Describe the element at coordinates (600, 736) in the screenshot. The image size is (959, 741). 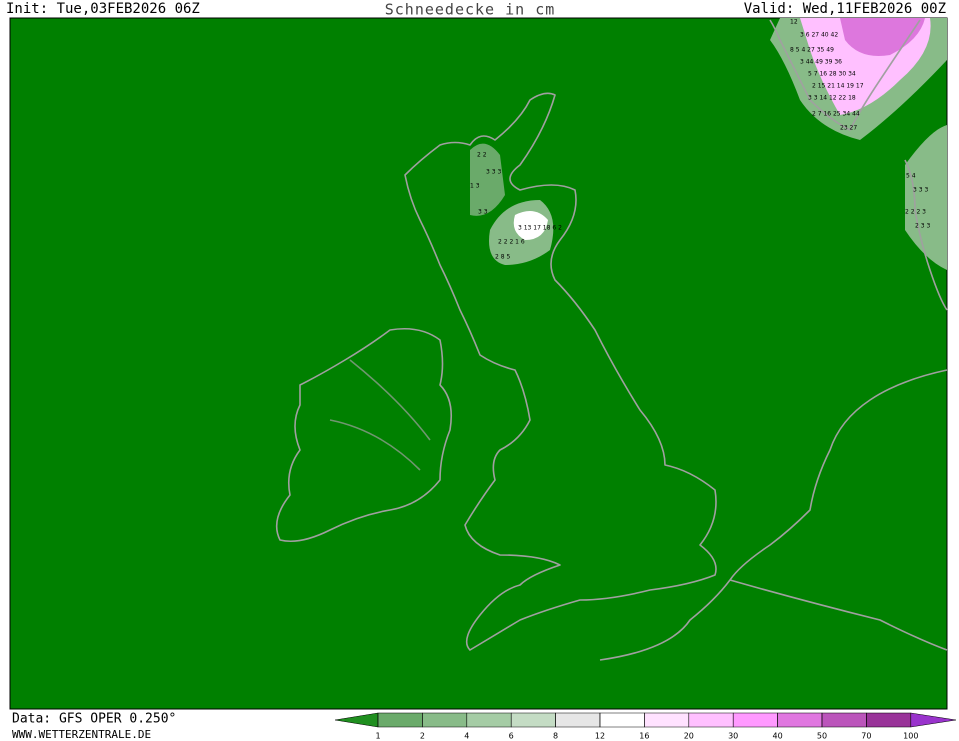
I see `legend-tick-label: 12` at that location.